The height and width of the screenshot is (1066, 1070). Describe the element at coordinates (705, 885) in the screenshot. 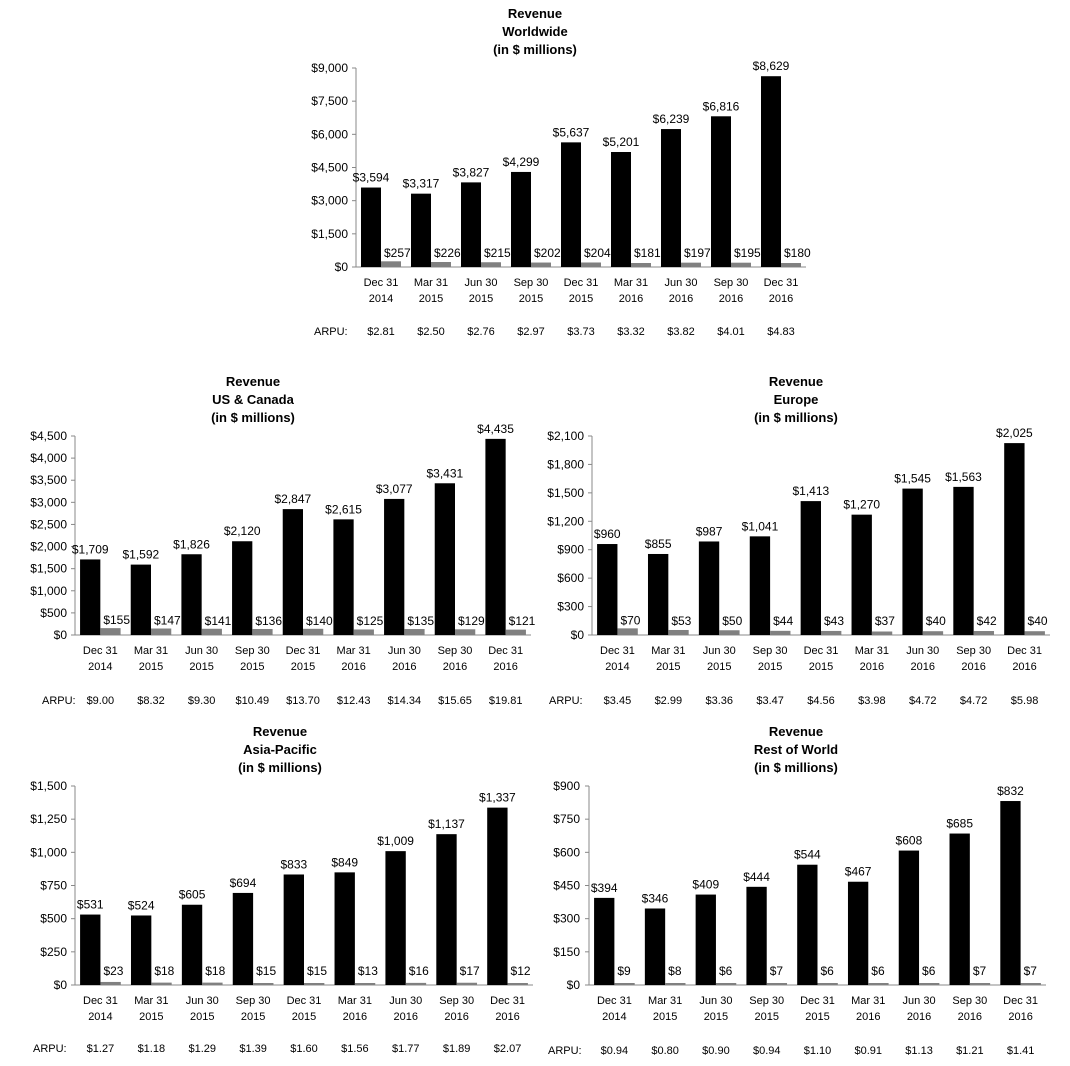

I see `bar-revenue-label: $409` at that location.